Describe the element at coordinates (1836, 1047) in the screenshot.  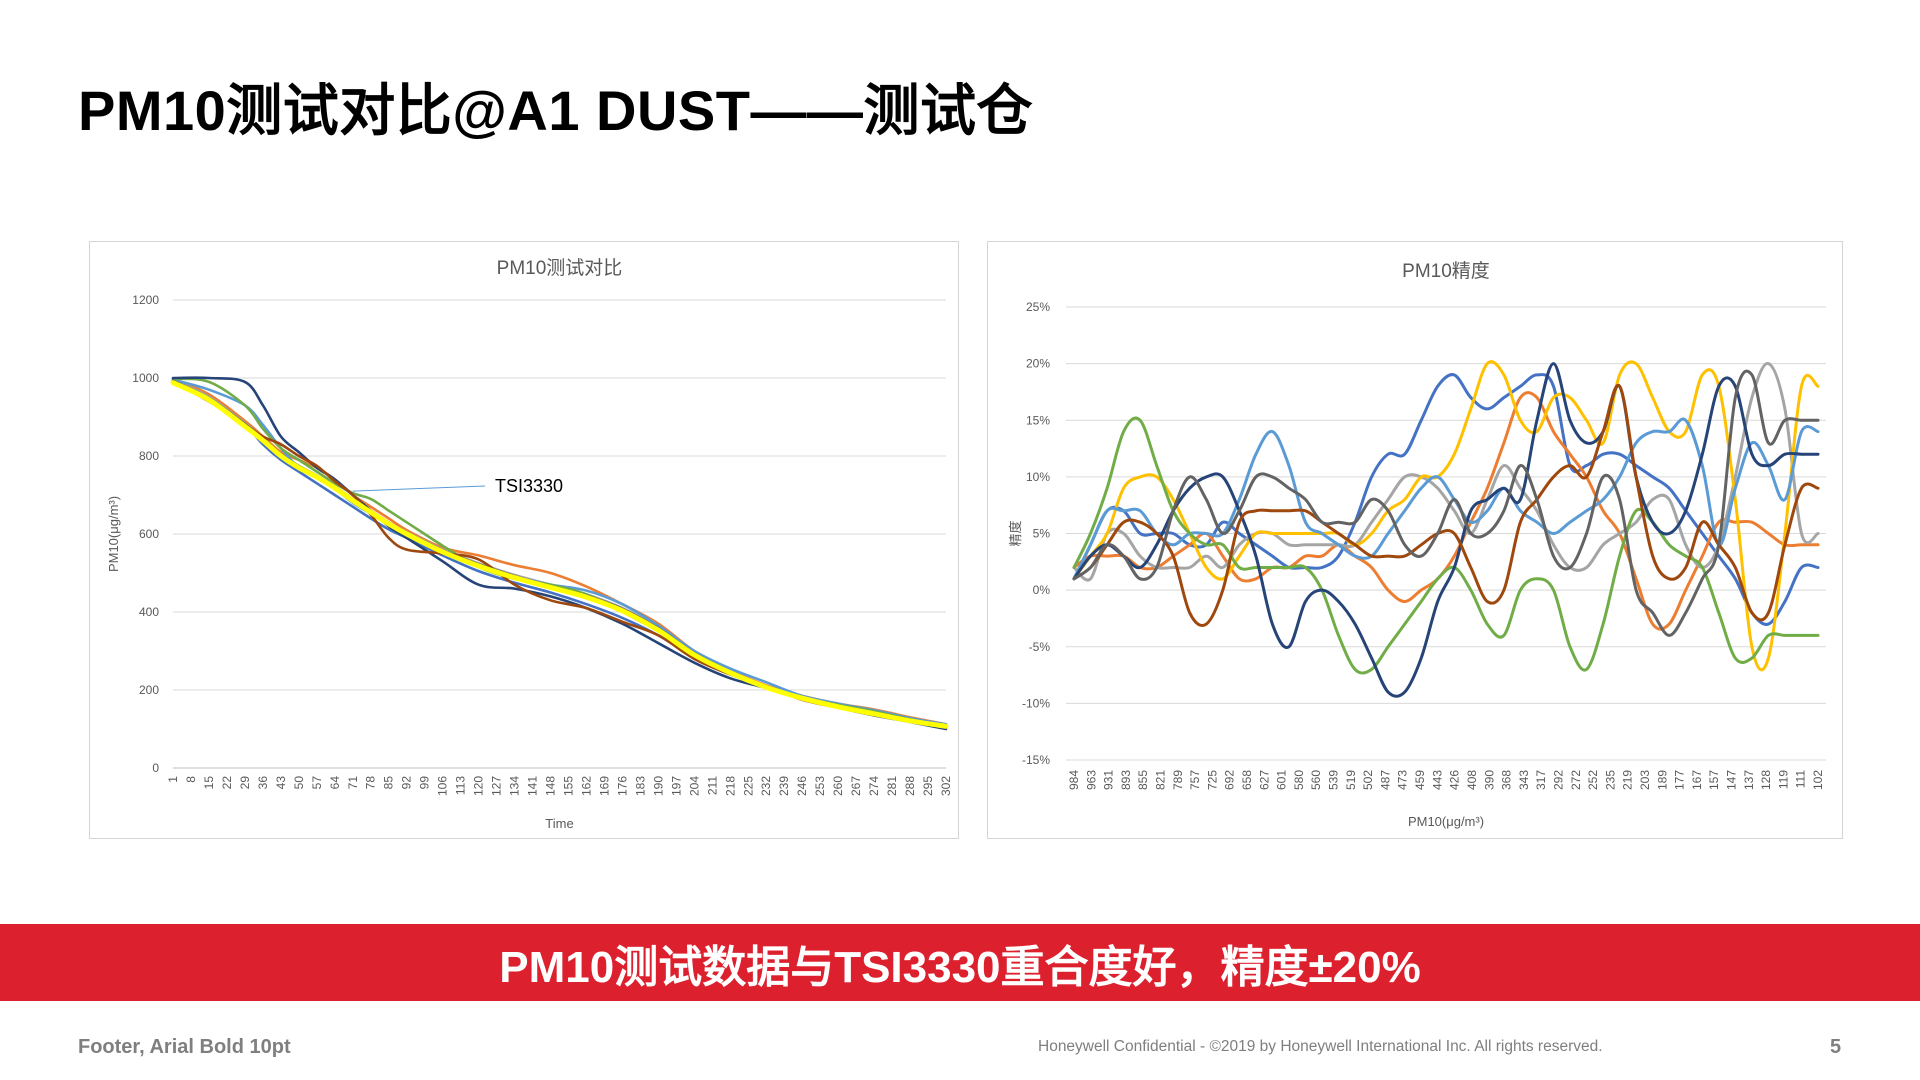
I see `page-number: 5` at that location.